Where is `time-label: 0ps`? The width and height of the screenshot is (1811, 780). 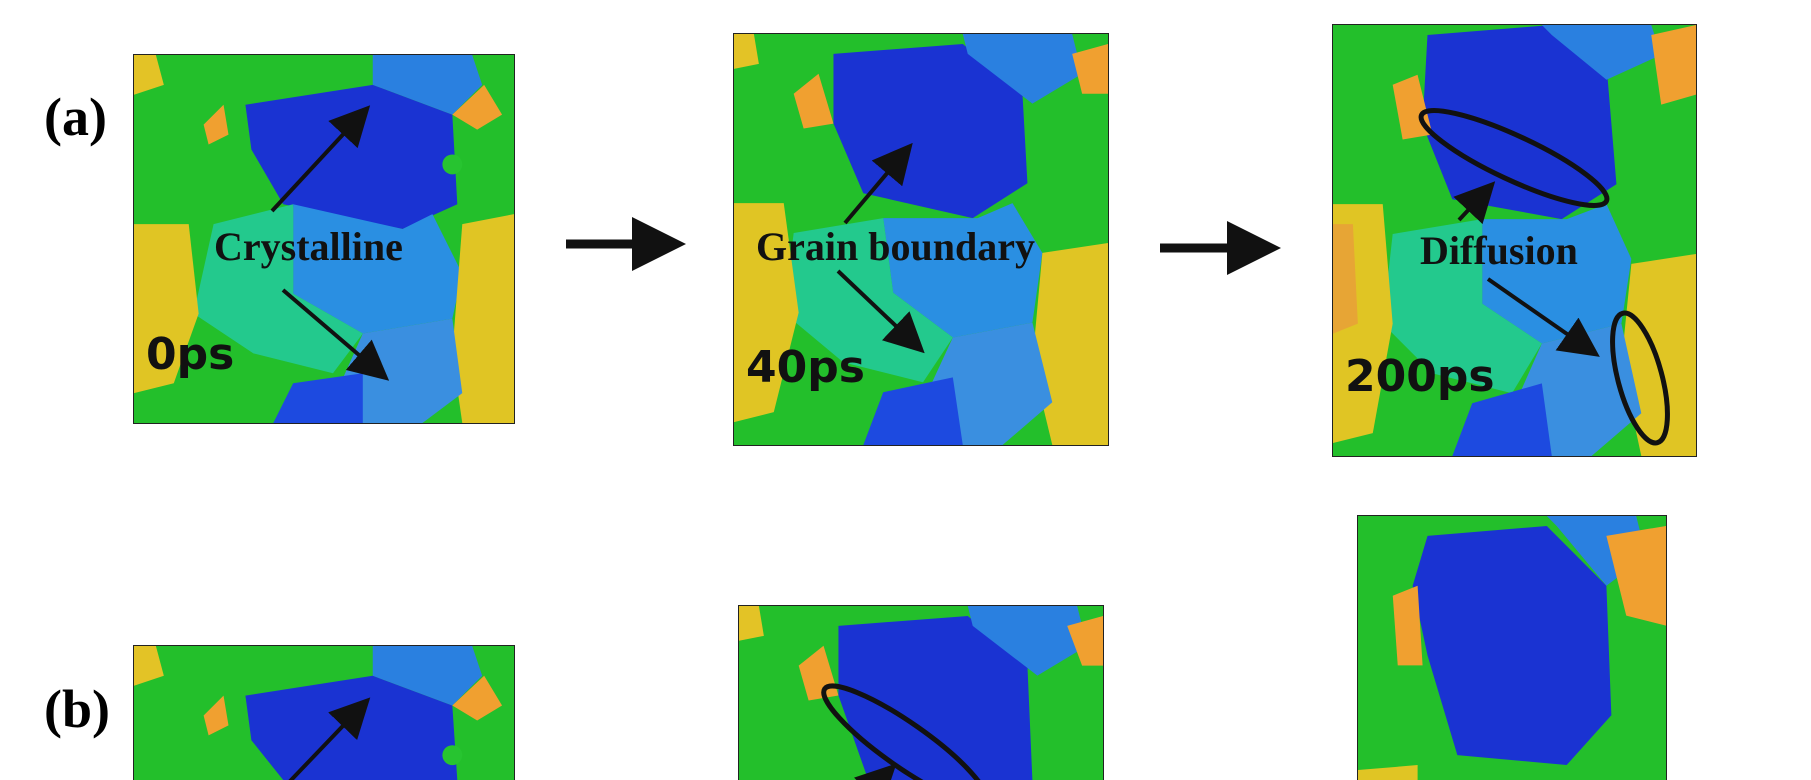 time-label: 0ps is located at coordinates (190, 354).